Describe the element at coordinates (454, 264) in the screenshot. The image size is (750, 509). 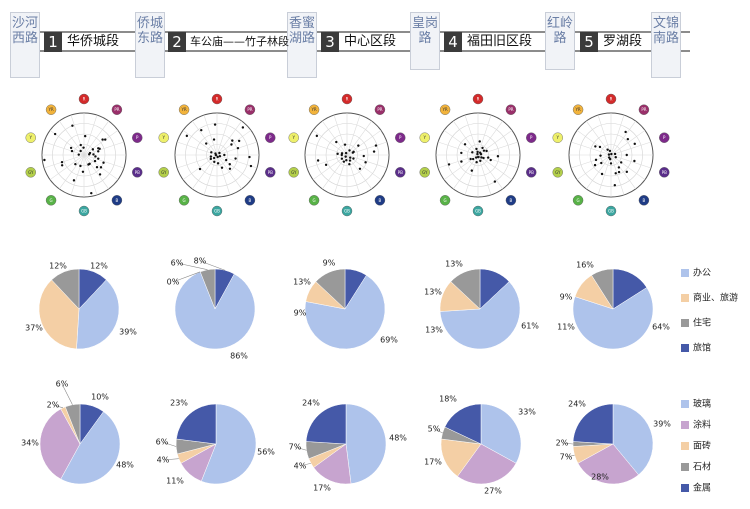
I see `pie-percent-label: 13%` at that location.